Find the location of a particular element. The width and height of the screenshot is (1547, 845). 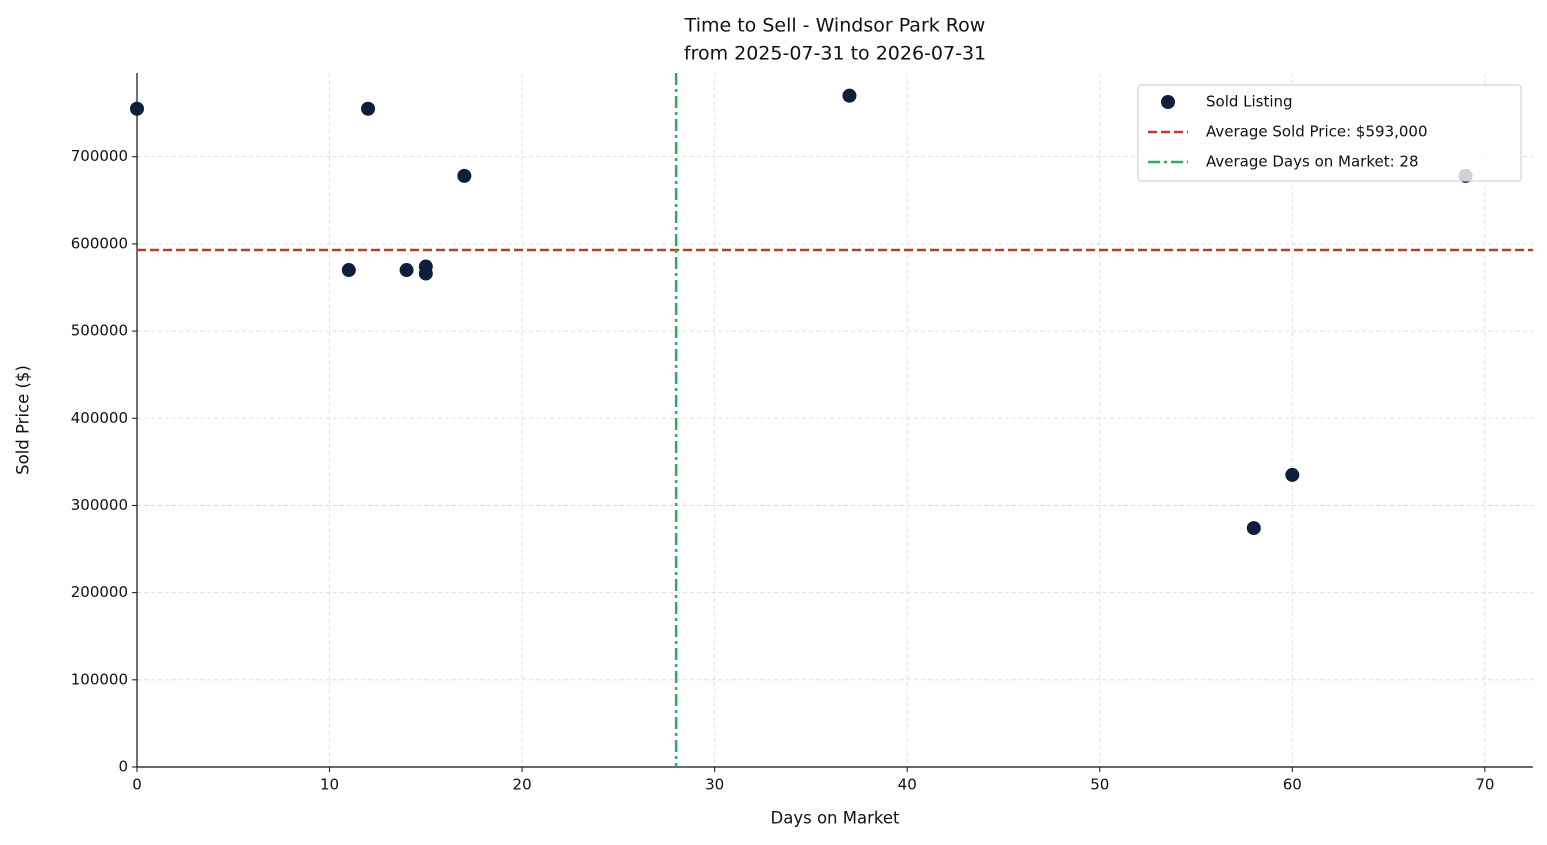

y-tick-label: 300000 is located at coordinates (99, 505).